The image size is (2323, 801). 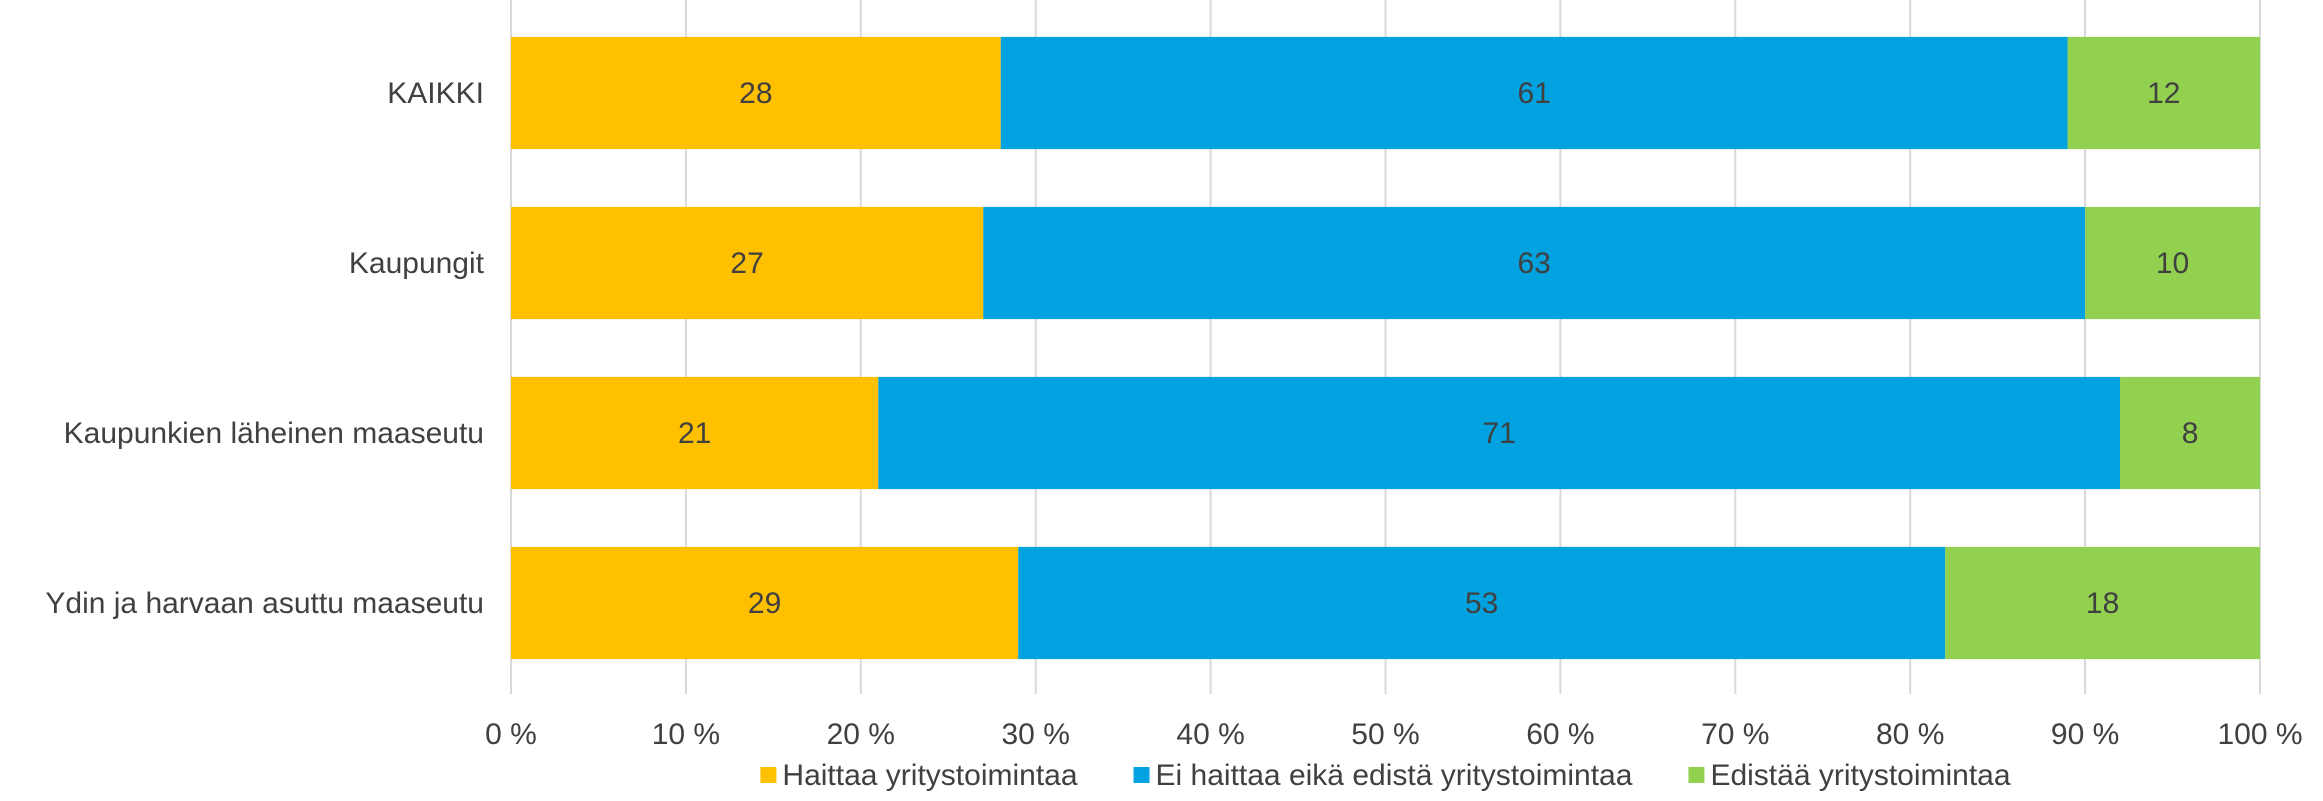 I want to click on legend-item-haittaa-yritystoimintaa: Haittaa yritystoimintaa, so click(x=919, y=775).